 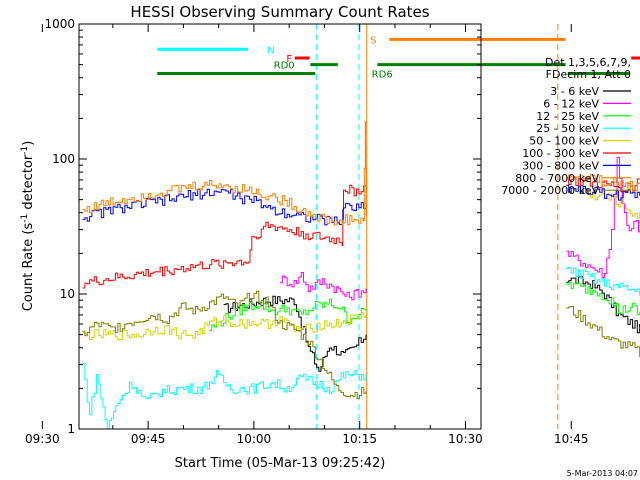 What do you see at coordinates (270, 50) in the screenshot?
I see `flag-label-n: N` at bounding box center [270, 50].